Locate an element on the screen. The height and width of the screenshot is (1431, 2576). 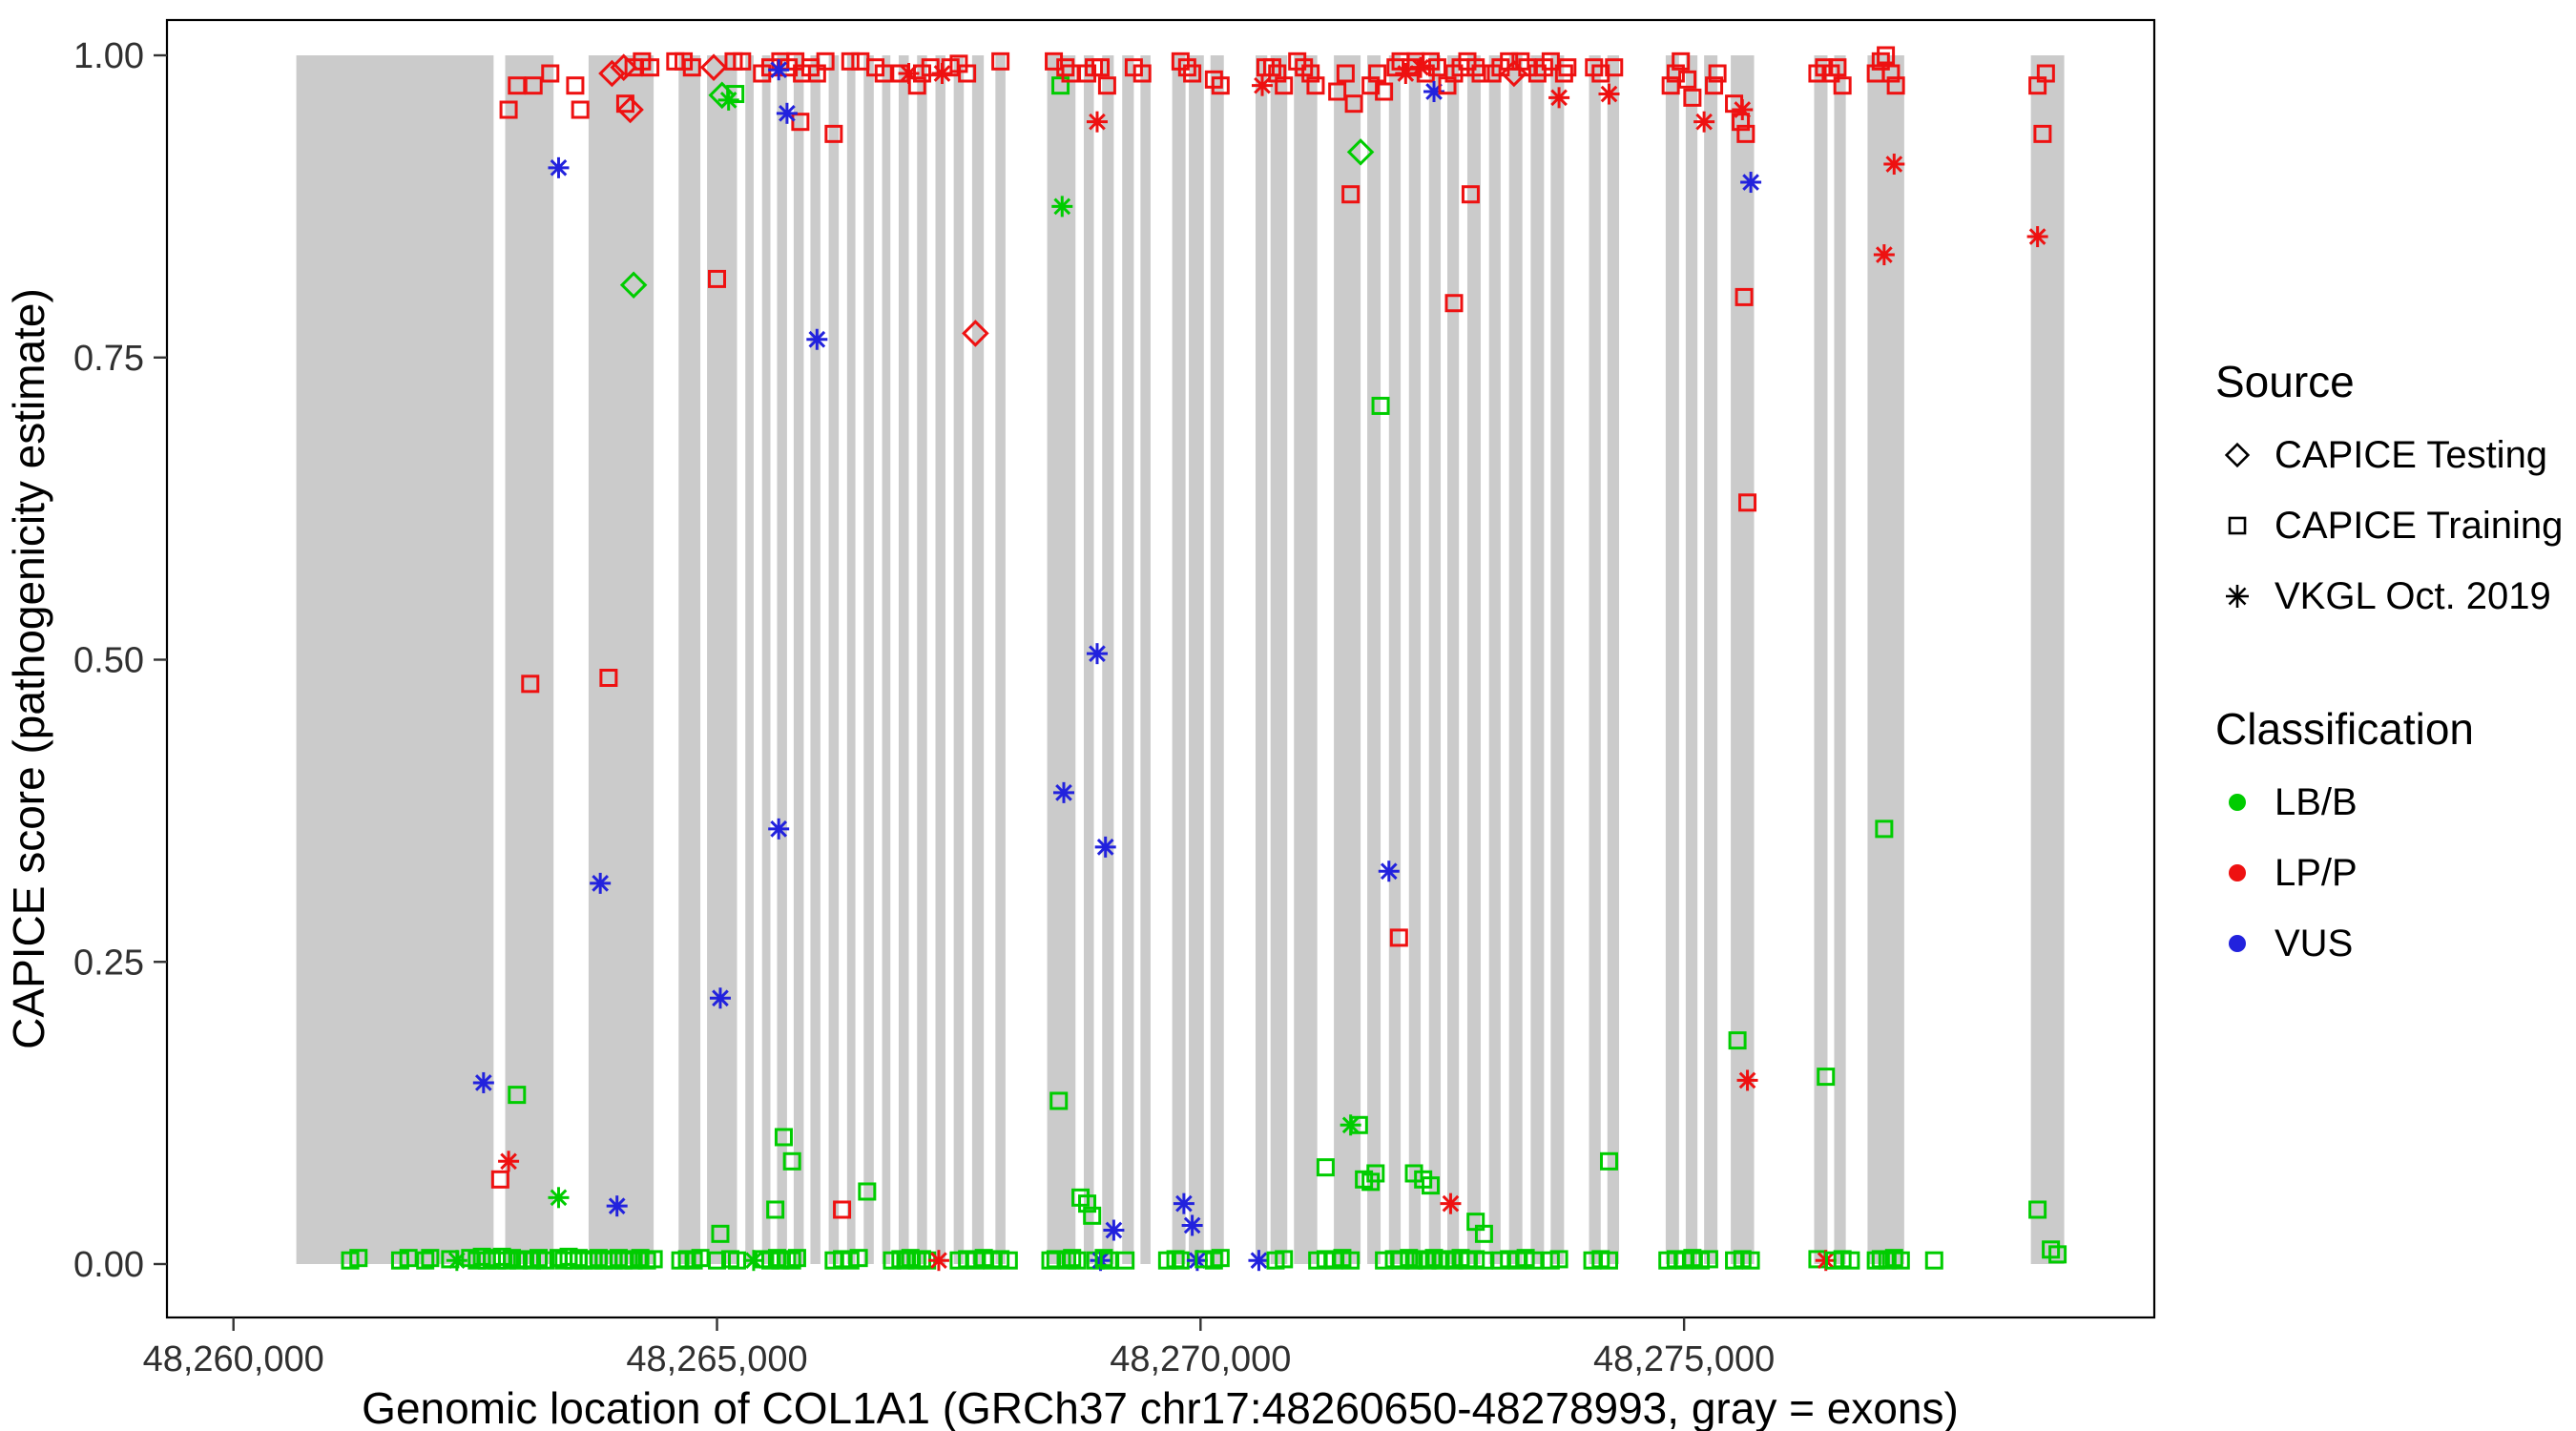
legend-group-classification: Classification LB/B LP/P VUS is located at coordinates (2389, 835).